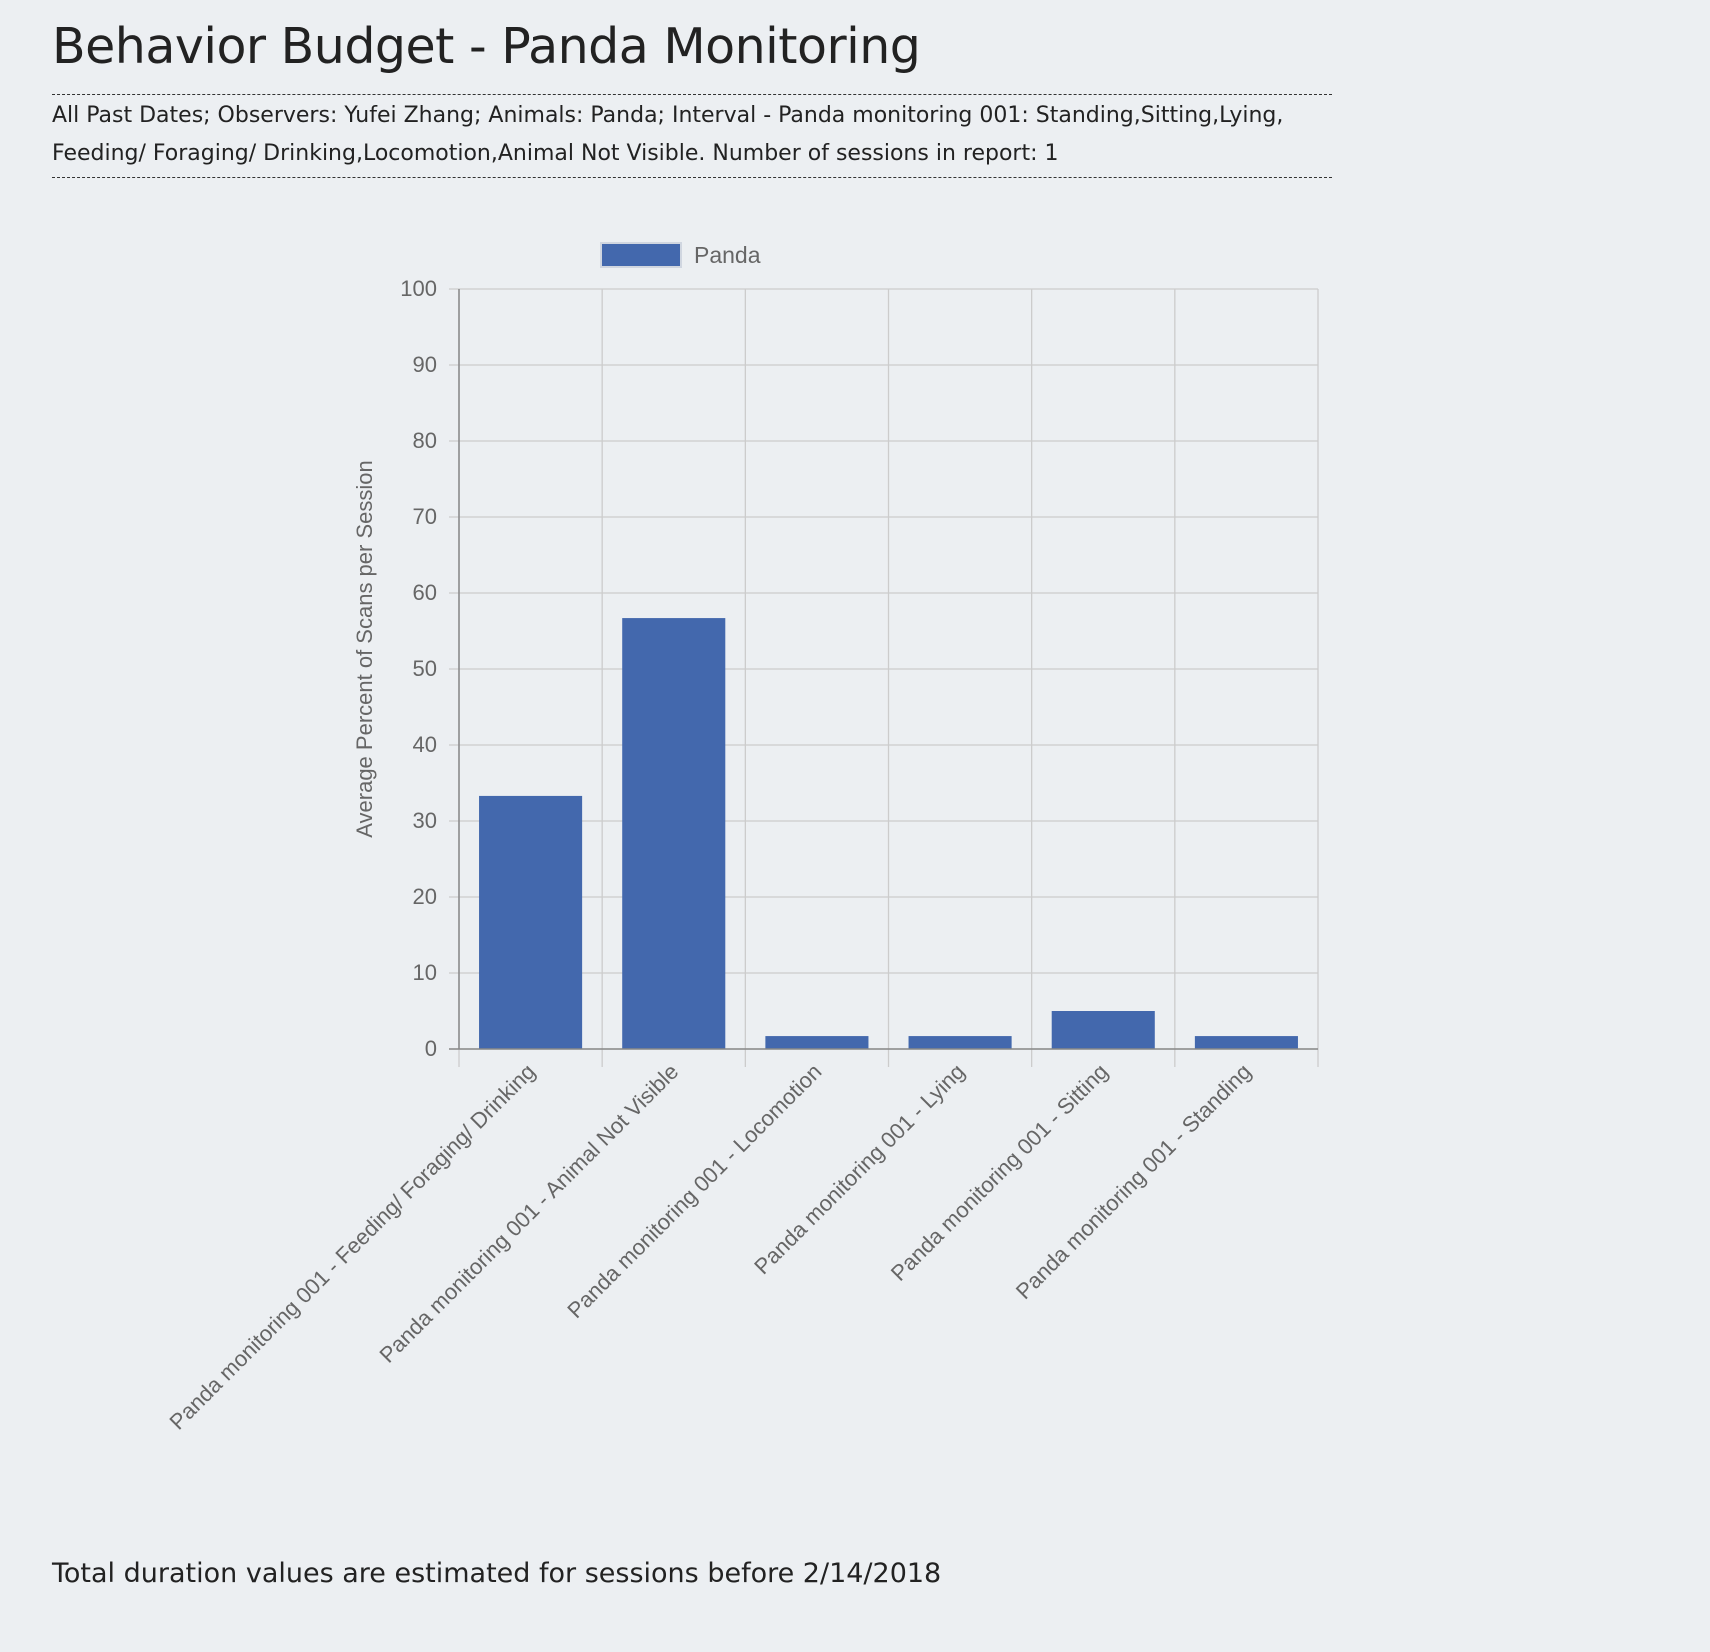 The image size is (1710, 1652). Describe the element at coordinates (1133, 1181) in the screenshot. I see `x-tick-label: Panda monitoring 001 - Standing` at that location.